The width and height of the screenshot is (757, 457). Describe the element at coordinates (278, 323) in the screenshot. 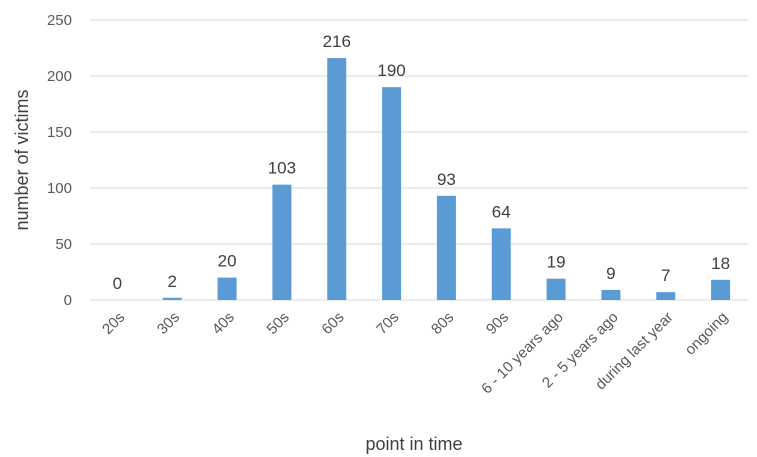

I see `x-tick-label: 50s` at that location.